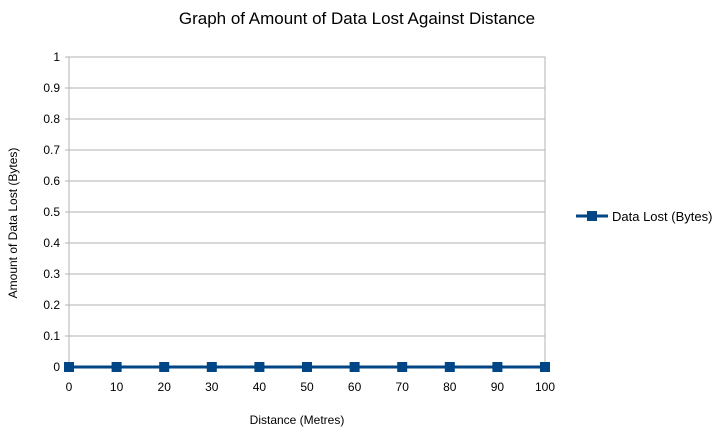 The width and height of the screenshot is (727, 436). Describe the element at coordinates (51, 305) in the screenshot. I see `y-tick-label: 0.2` at that location.